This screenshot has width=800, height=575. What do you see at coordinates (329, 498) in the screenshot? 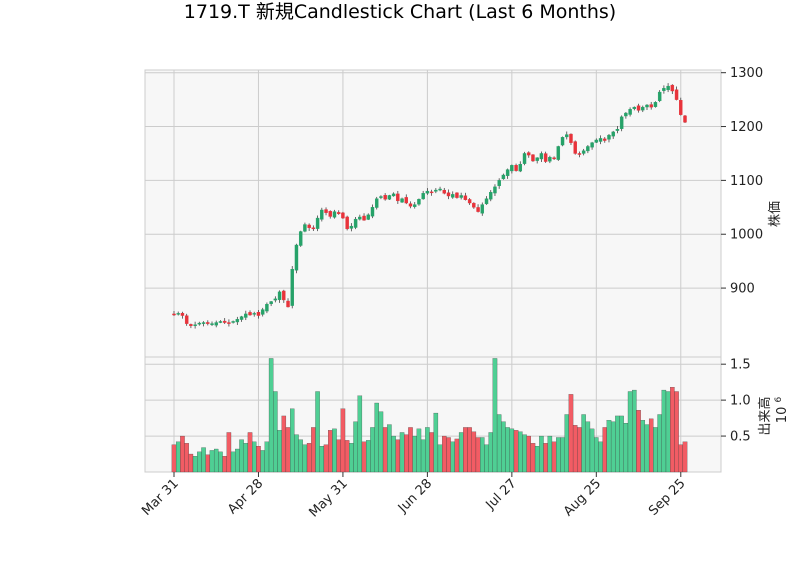
I see `x-tick-label: May 31` at bounding box center [329, 498].